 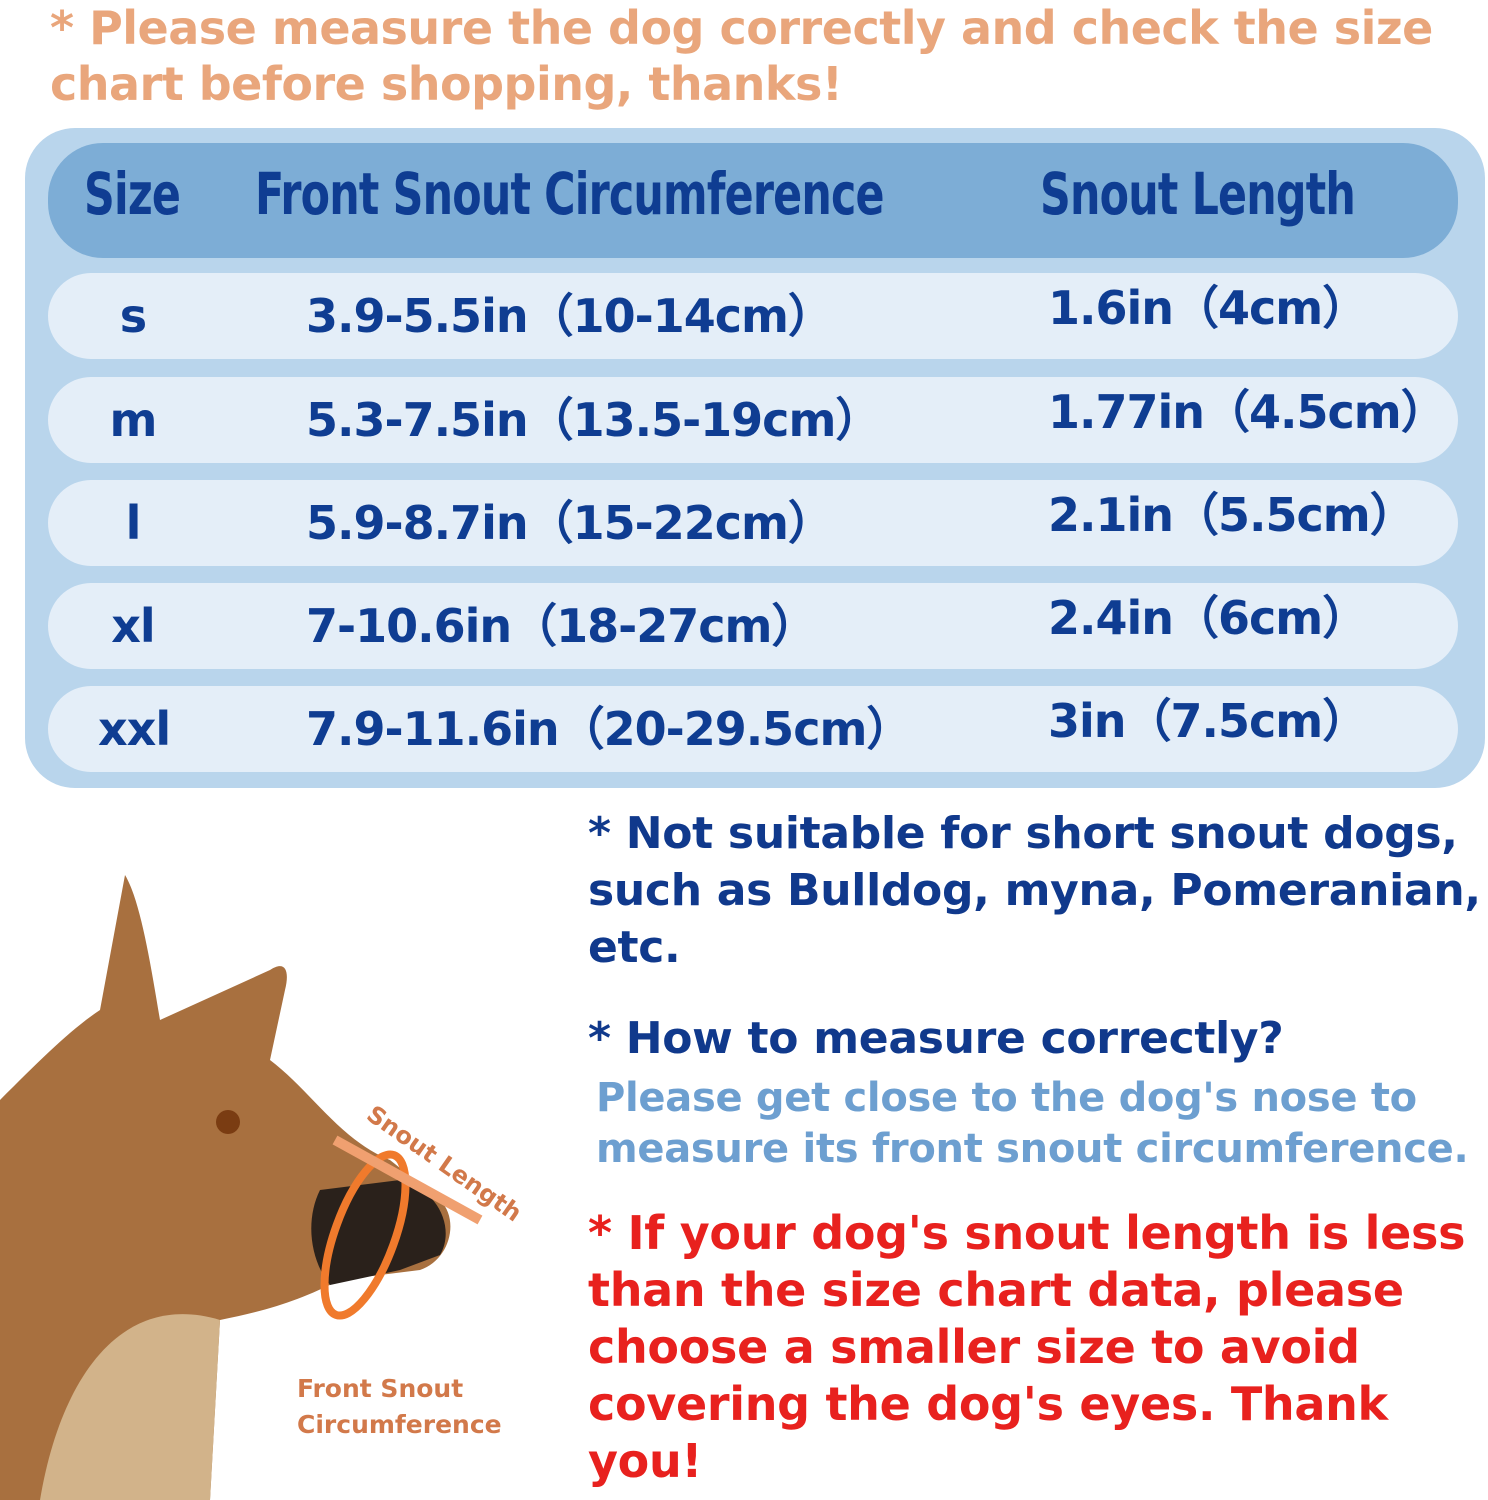 What do you see at coordinates (1232, 515) in the screenshot?
I see `length-cell: 2.1in（5.5cm）` at bounding box center [1232, 515].